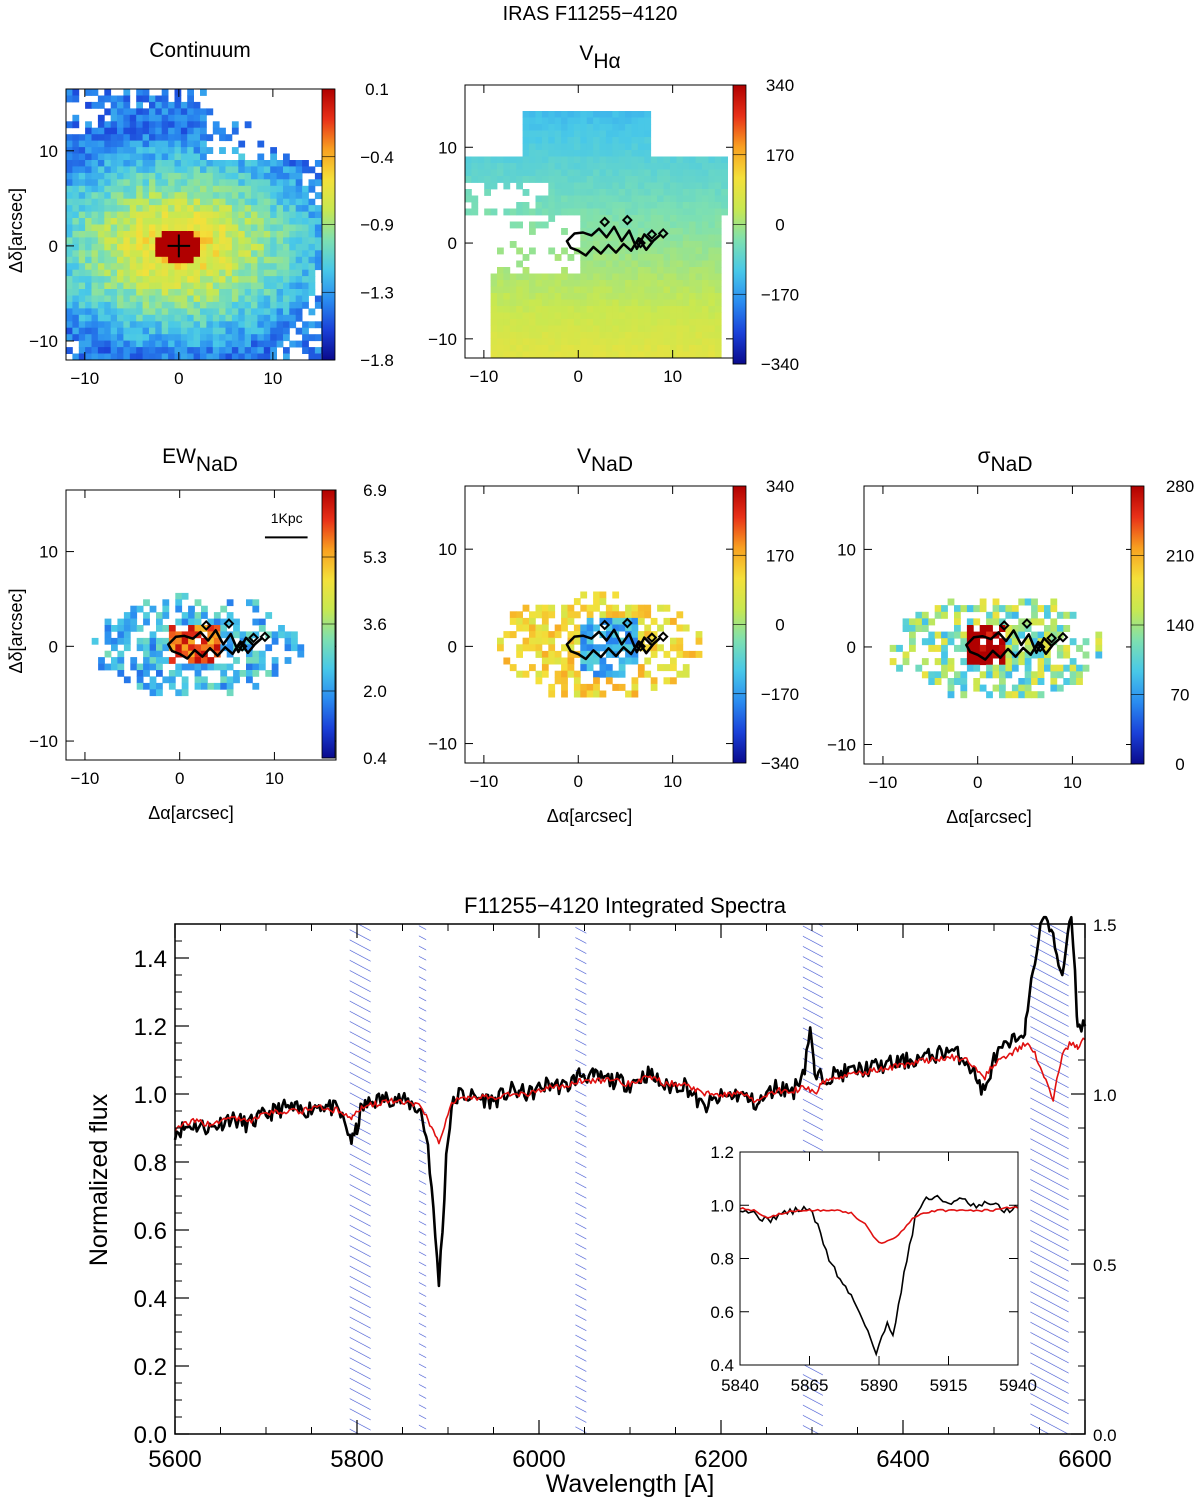  What do you see at coordinates (606, 61) in the screenshot?
I see `map-title-sub: Hα` at bounding box center [606, 61].